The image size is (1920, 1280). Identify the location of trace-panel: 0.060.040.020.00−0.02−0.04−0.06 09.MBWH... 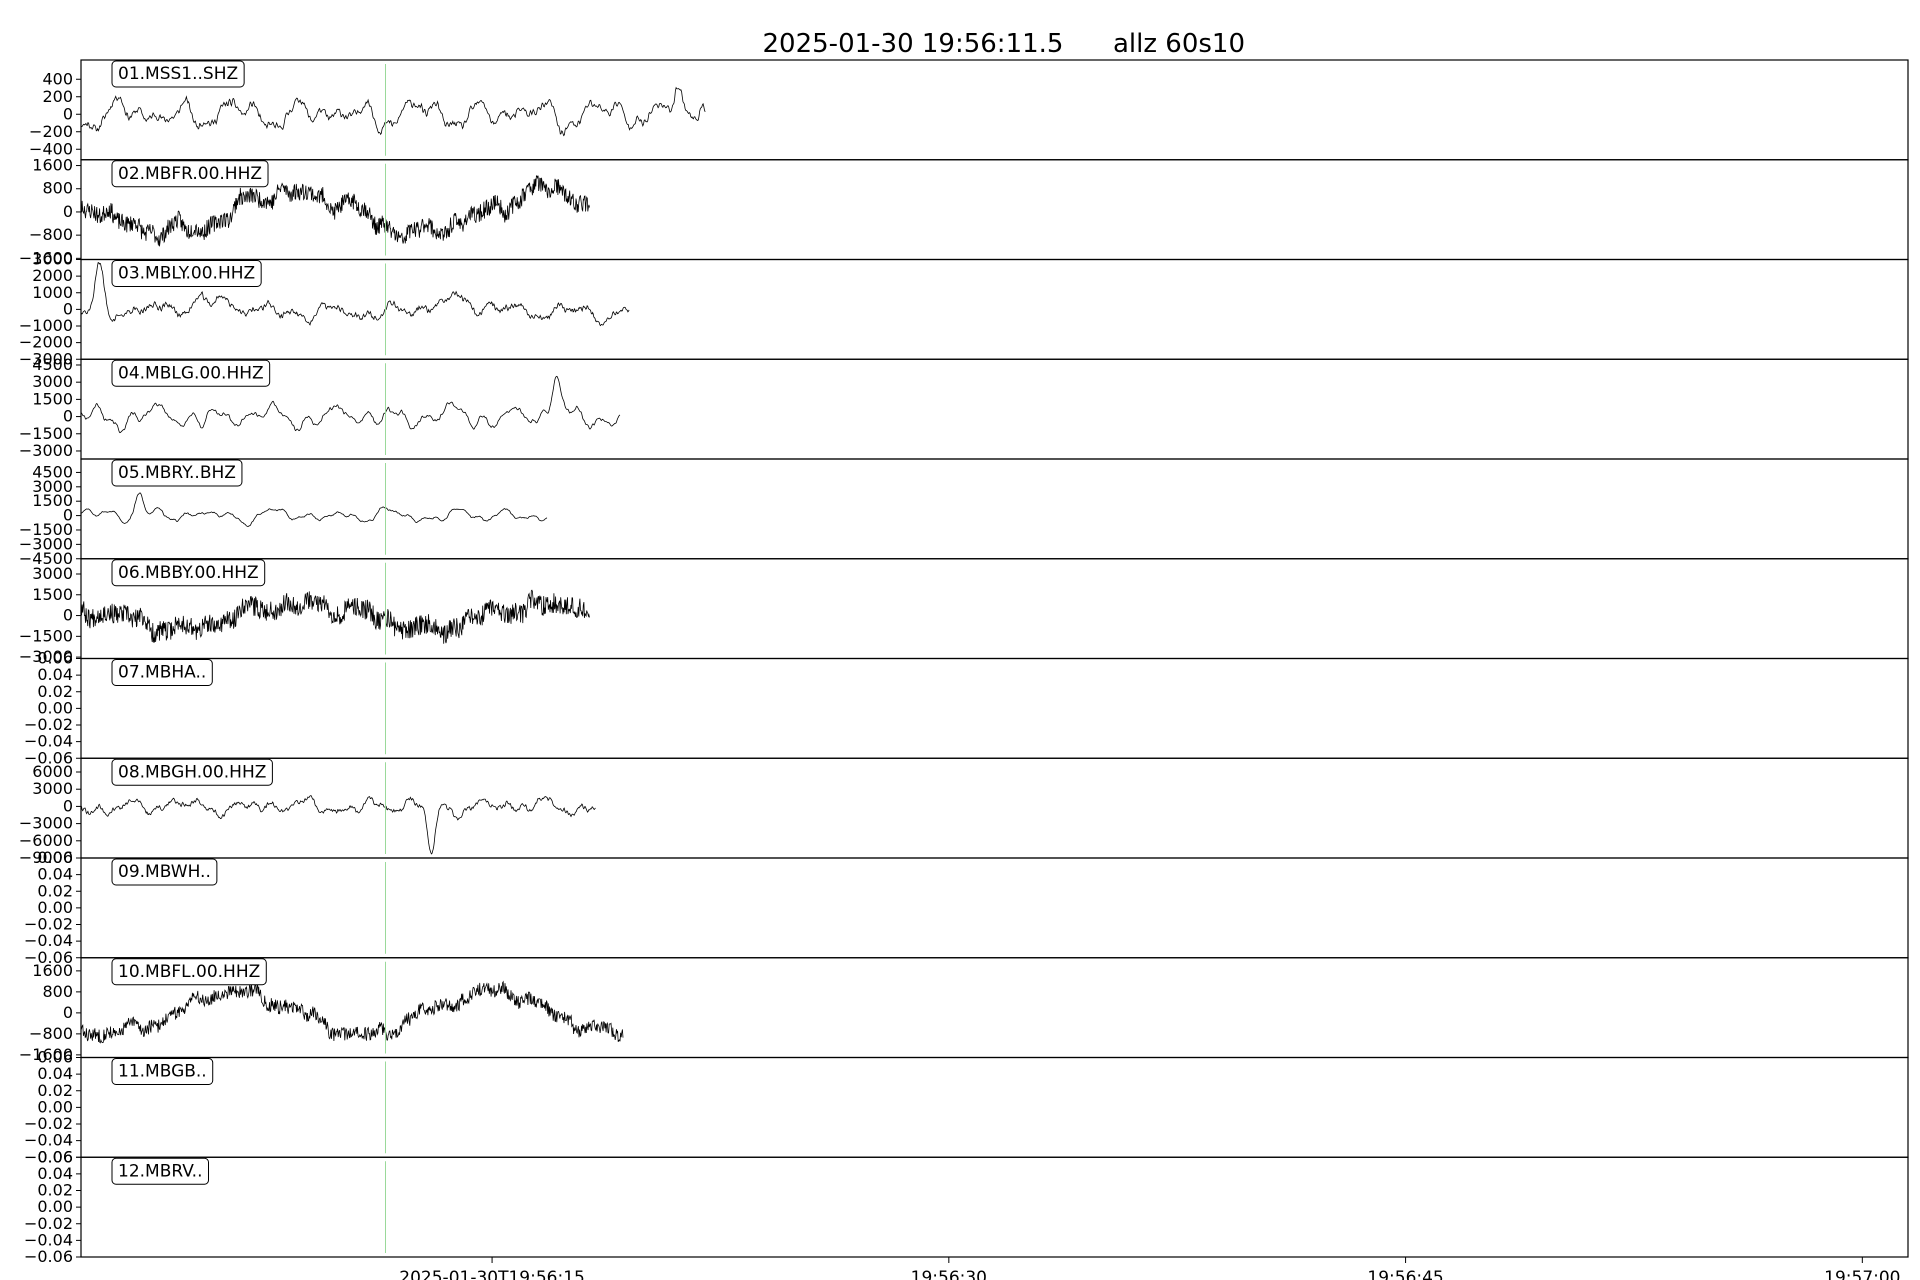
(966, 907).